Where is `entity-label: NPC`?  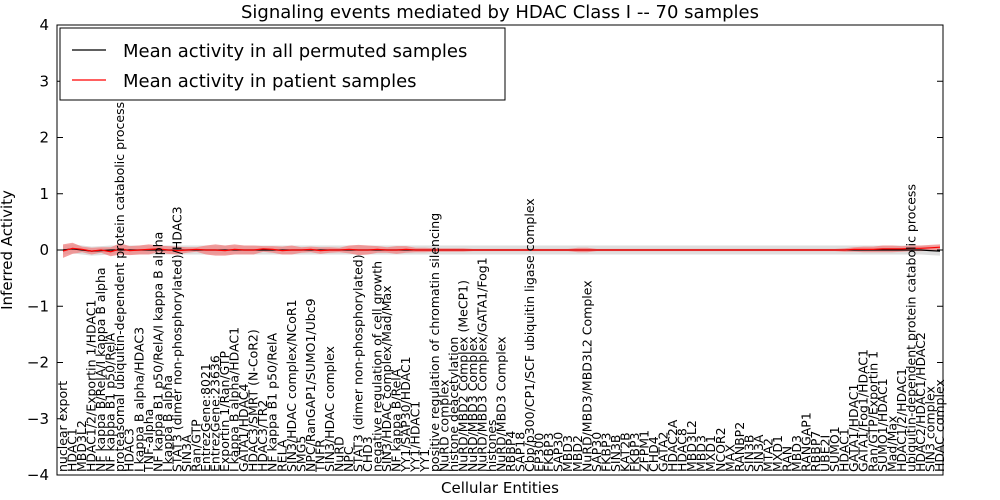 entity-label: NPC is located at coordinates (348, 459).